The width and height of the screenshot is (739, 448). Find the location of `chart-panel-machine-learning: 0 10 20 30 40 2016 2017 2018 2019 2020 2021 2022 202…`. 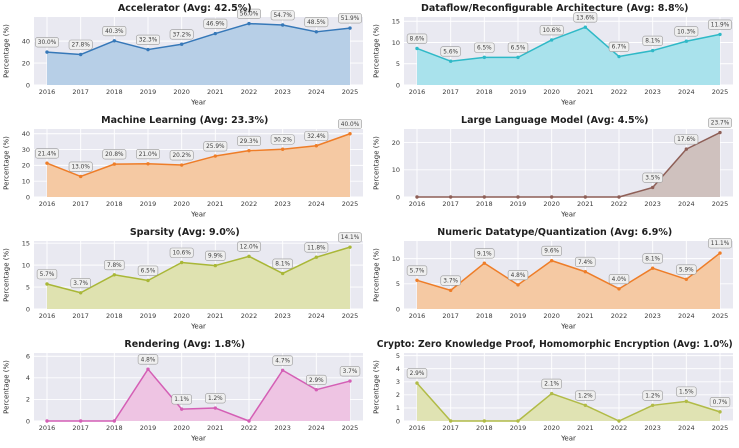

chart-panel-machine-learning: 0 10 20 30 40 2016 2017 2018 2019 2020 2021 2022 202… is located at coordinates (185, 168).